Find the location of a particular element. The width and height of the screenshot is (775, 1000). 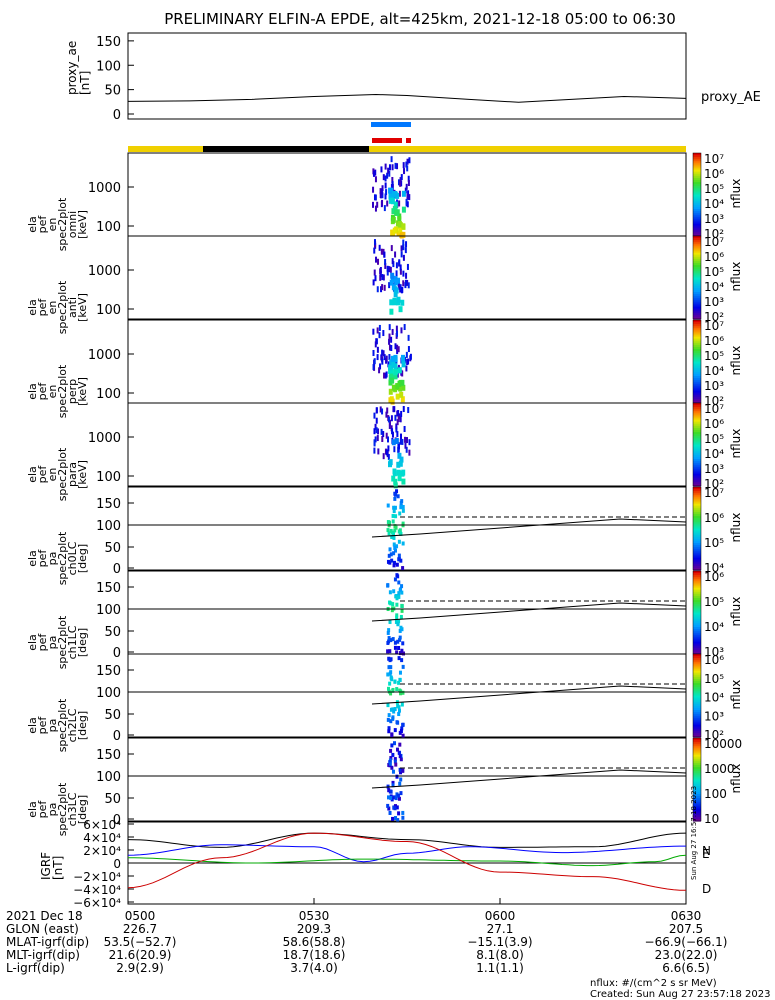

panel-ylabel: pef is located at coordinates (42, 474).